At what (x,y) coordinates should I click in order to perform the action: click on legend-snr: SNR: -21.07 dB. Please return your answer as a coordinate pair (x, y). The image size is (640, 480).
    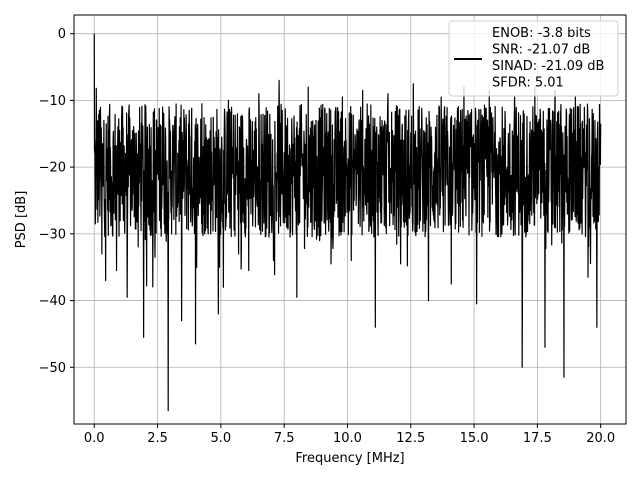
    Looking at the image, I should click on (541, 50).